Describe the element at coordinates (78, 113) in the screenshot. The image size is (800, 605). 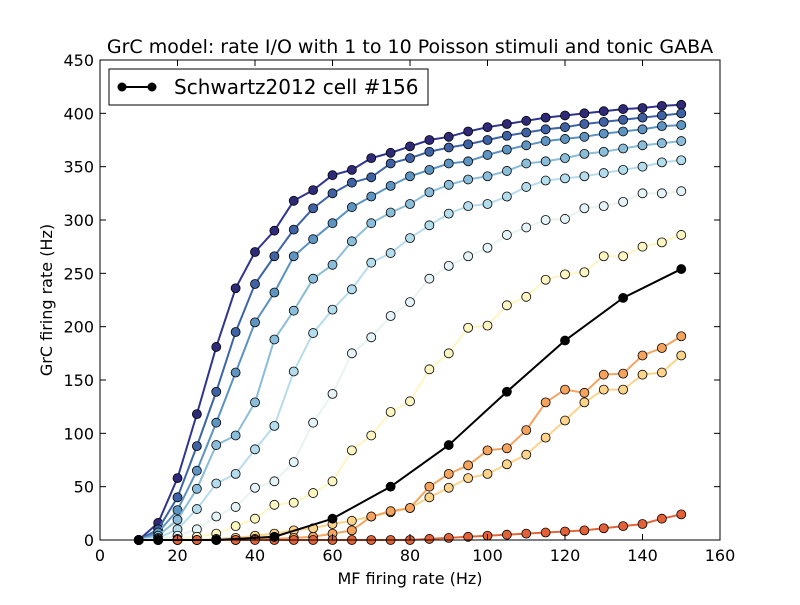
I see `y-tick-label: 400` at that location.